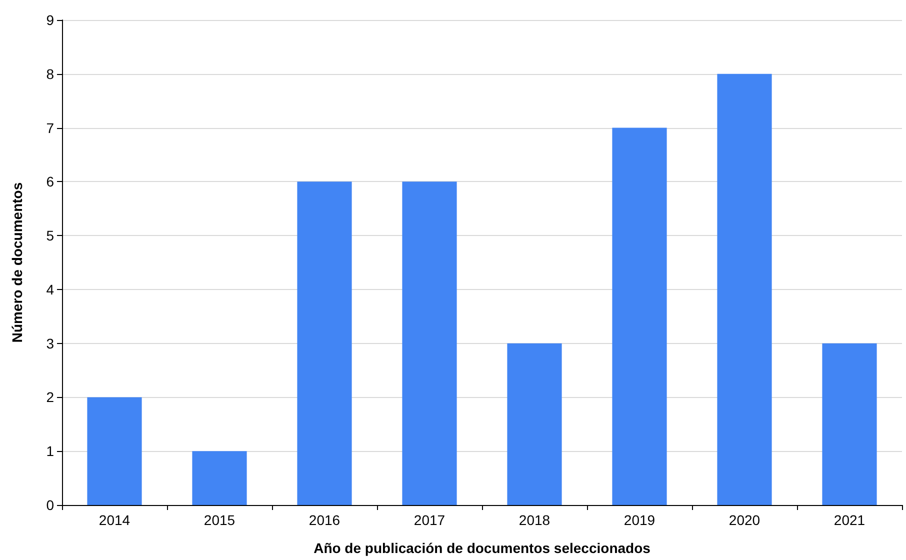 The width and height of the screenshot is (906, 560). What do you see at coordinates (50, 343) in the screenshot?
I see `y-tick-label: 3` at bounding box center [50, 343].